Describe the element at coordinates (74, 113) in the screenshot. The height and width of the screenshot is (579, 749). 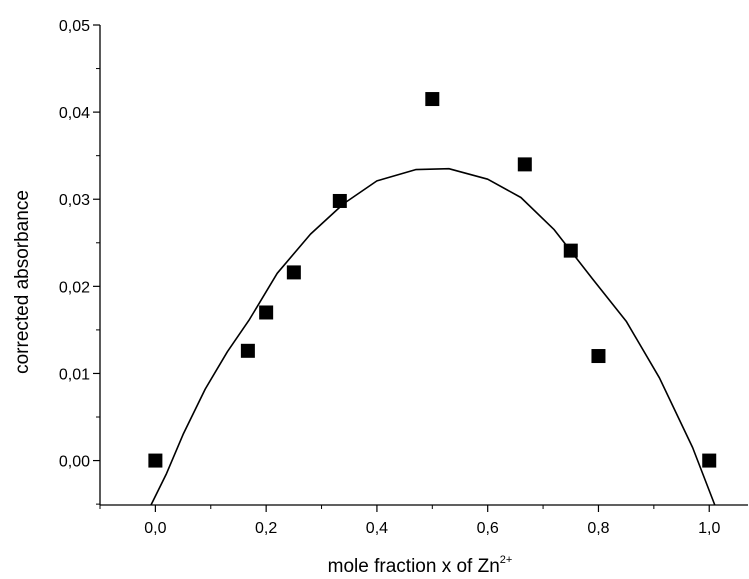
I see `y-tick-label: 0,04` at that location.